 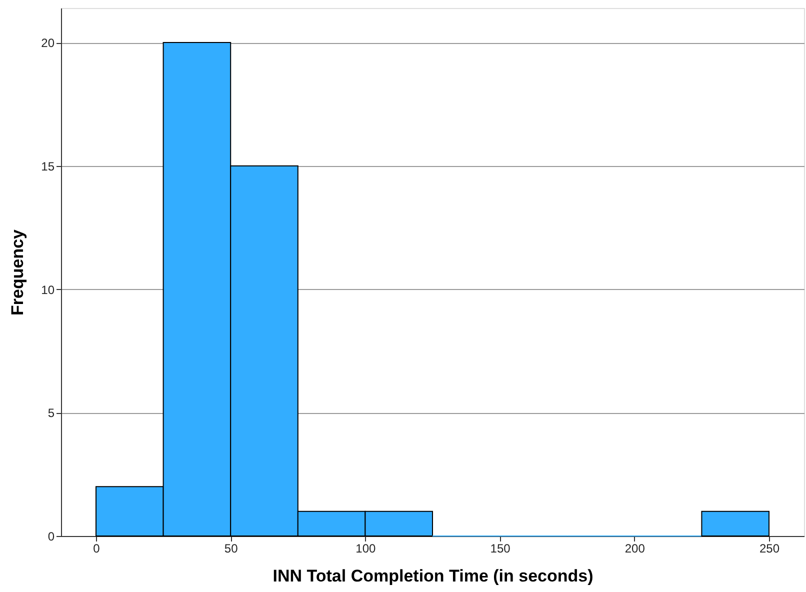 What do you see at coordinates (48, 43) in the screenshot?
I see `y-tick-label: 20` at bounding box center [48, 43].